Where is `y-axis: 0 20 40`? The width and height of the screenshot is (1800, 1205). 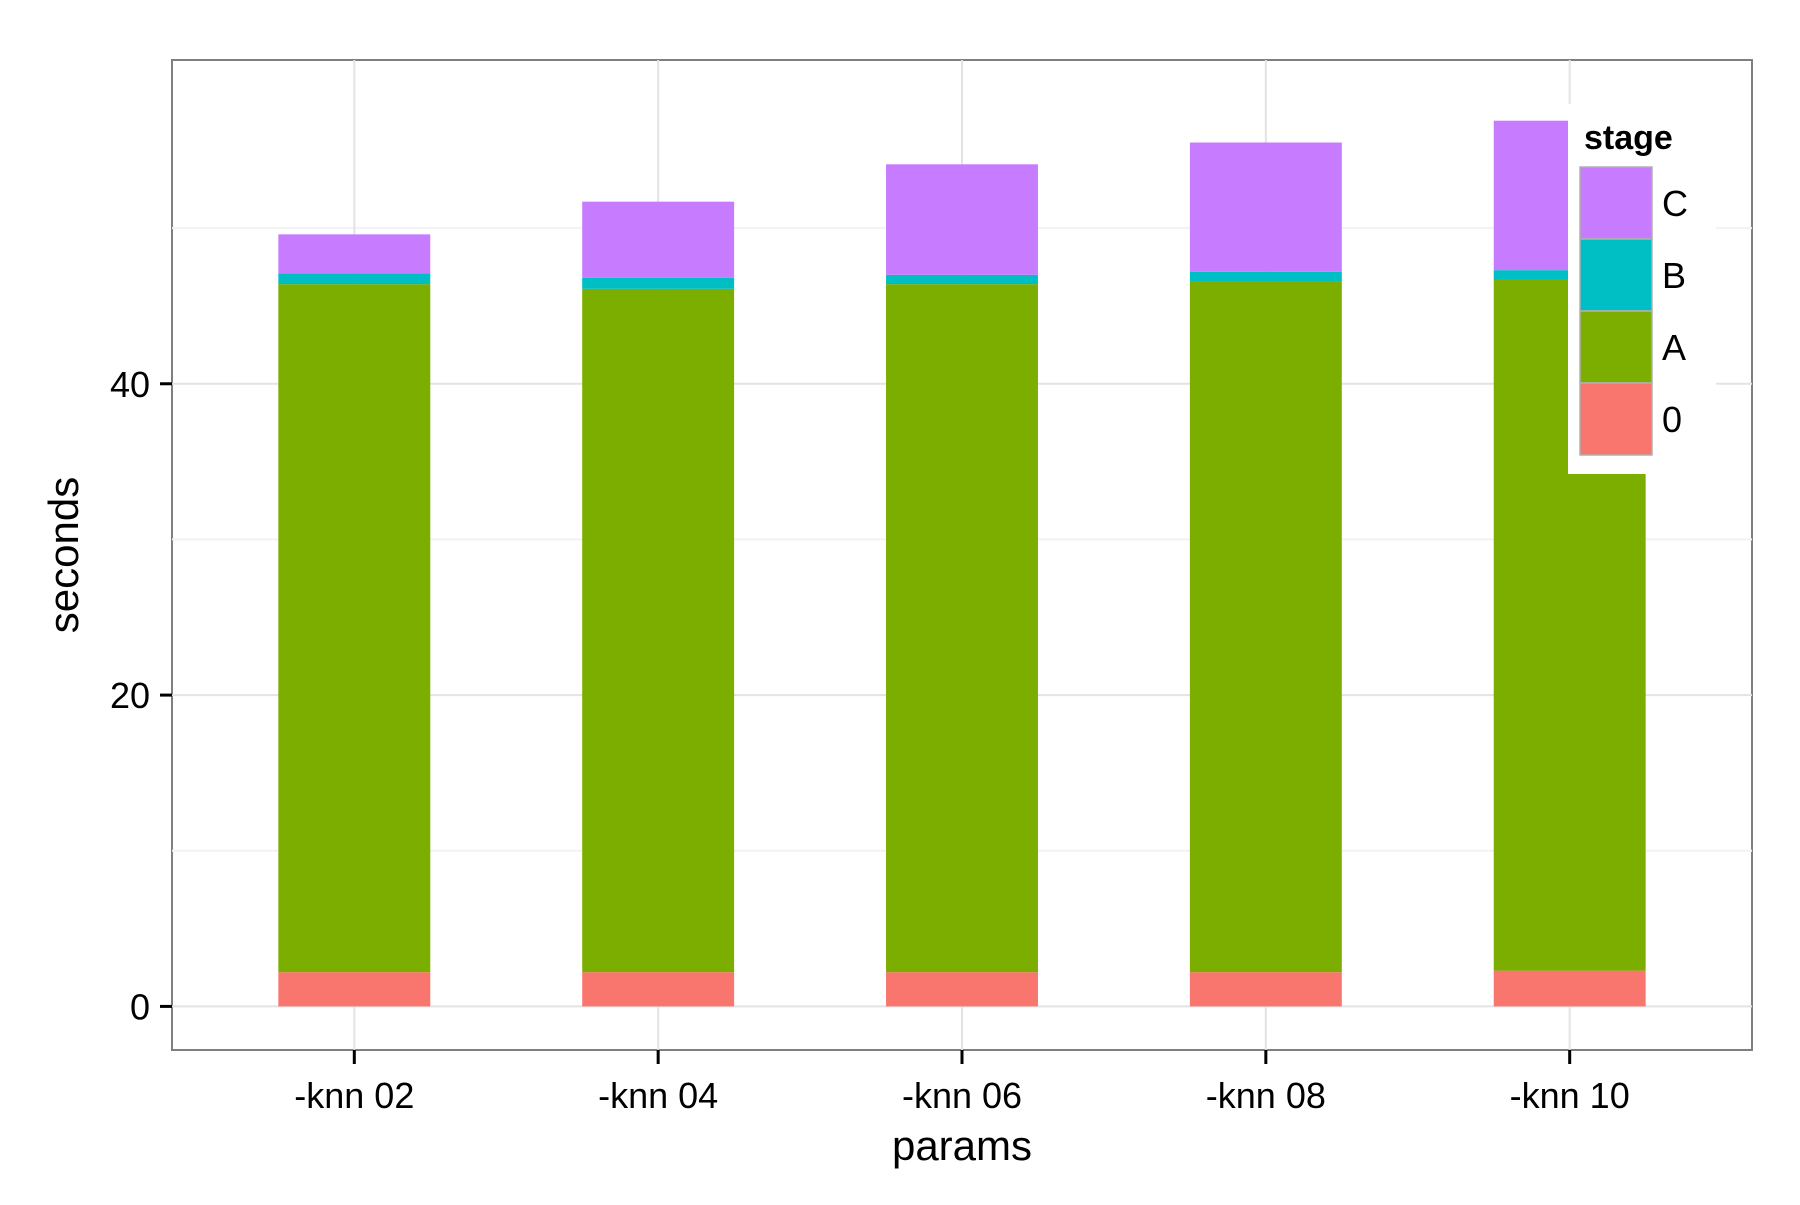 y-axis: 0 20 40 is located at coordinates (141, 695).